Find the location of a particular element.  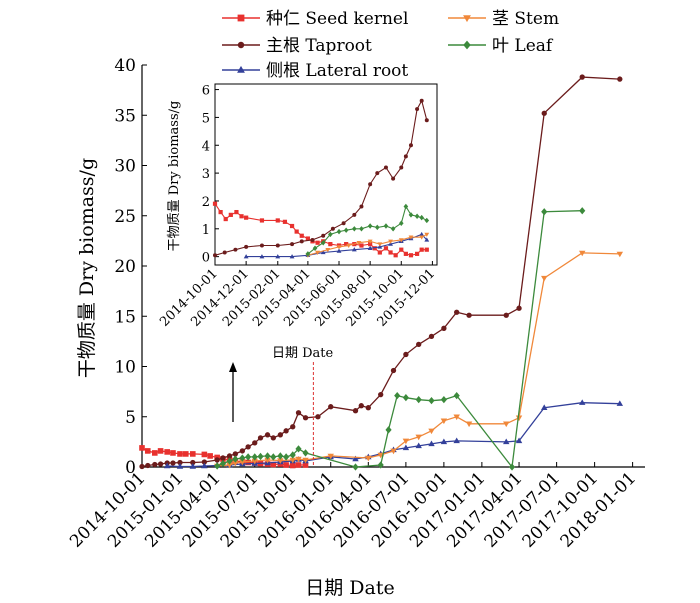

legend-item-seed-kernel: 种仁 Seed kernel is located at coordinates (315, 19).